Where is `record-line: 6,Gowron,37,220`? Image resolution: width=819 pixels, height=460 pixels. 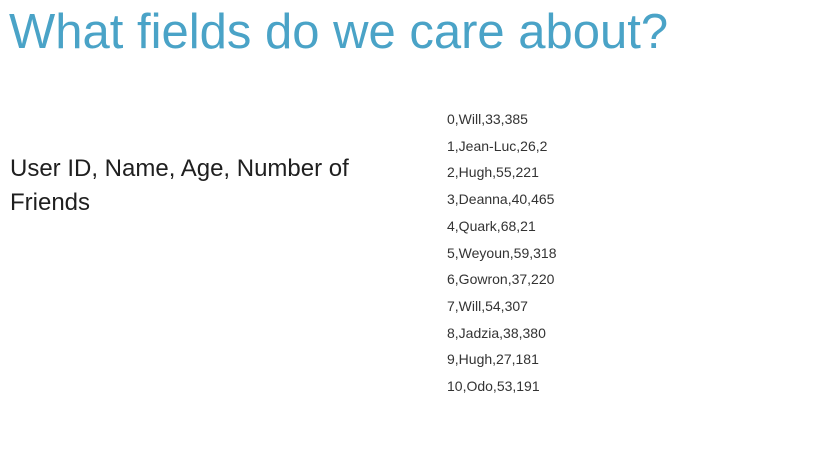
record-line: 6,Gowron,37,220 is located at coordinates (501, 279).